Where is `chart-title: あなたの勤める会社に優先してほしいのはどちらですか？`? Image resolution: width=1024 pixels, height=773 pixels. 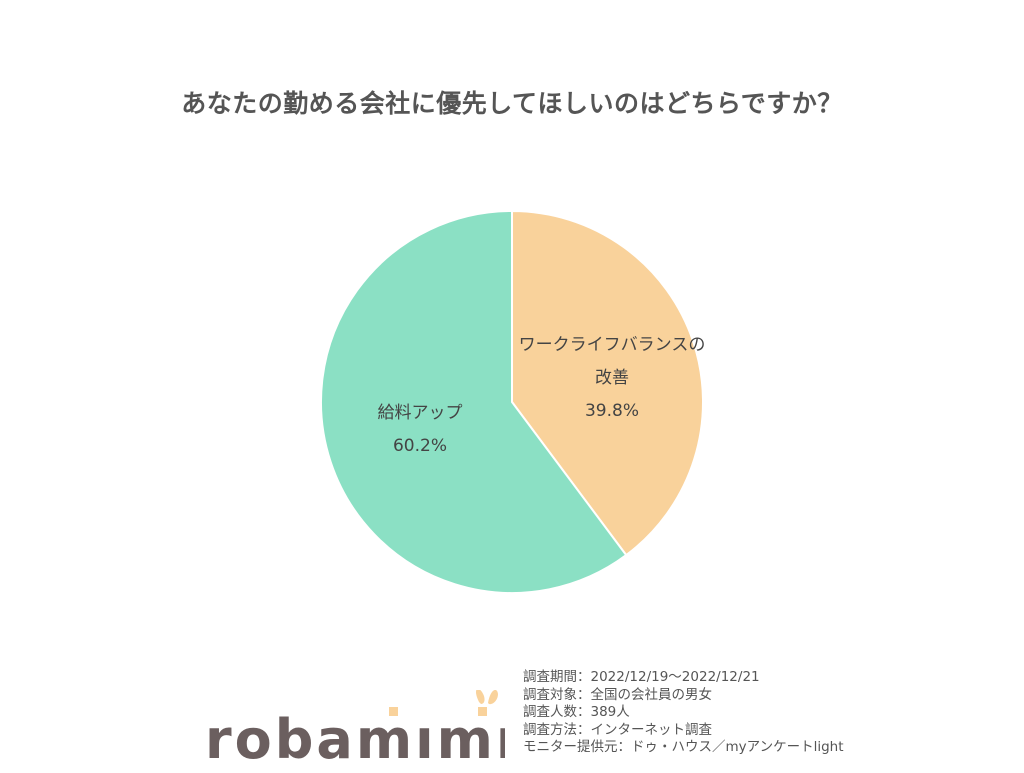
chart-title: あなたの勤める会社に優先してほしいのはどちらですか？ is located at coordinates (512, 103).